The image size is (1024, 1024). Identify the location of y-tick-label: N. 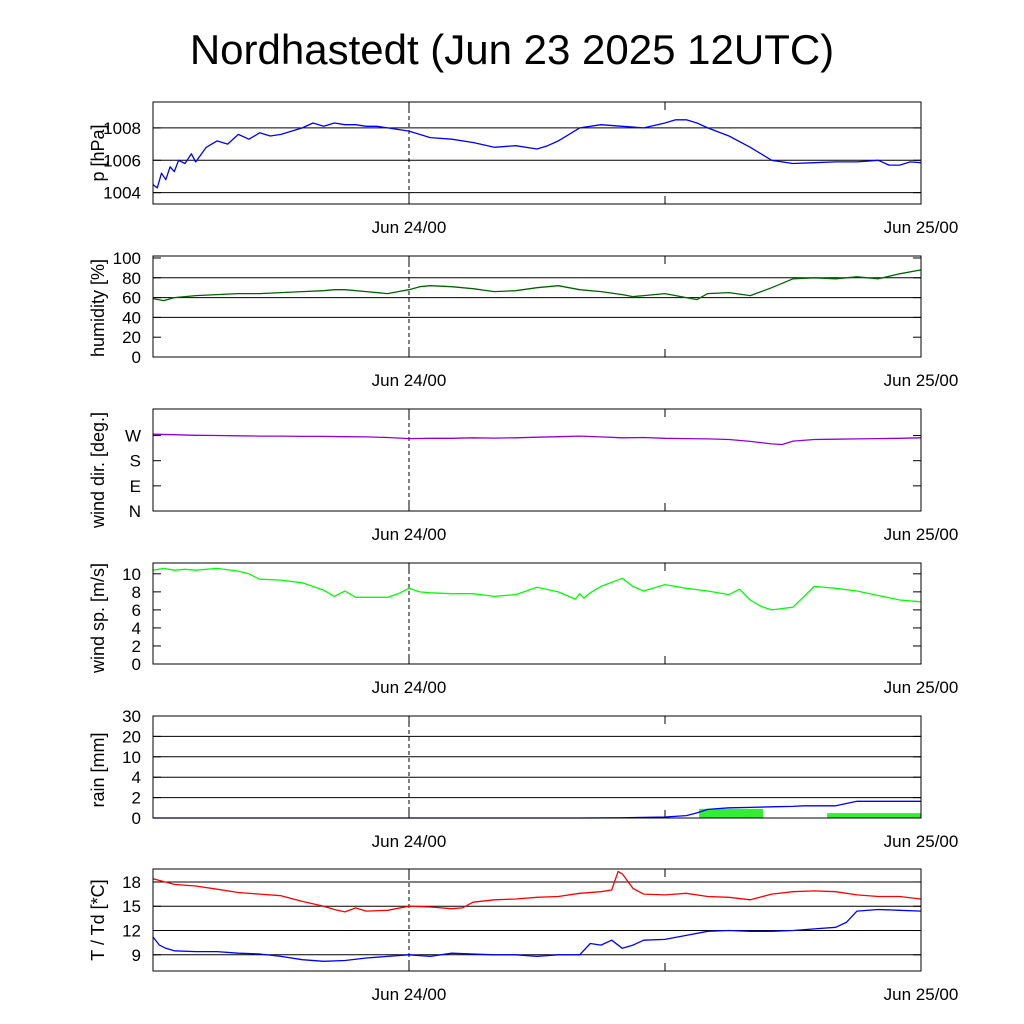
(135, 511).